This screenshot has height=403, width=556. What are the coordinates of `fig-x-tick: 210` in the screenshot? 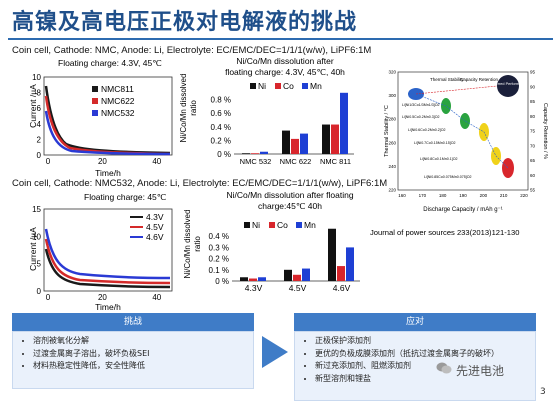 It's located at (504, 195).